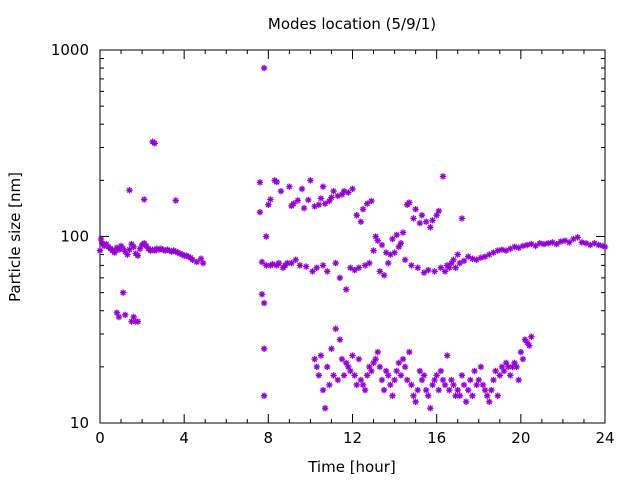 This screenshot has height=480, width=640. What do you see at coordinates (520, 438) in the screenshot?
I see `x-tick-label: 20` at bounding box center [520, 438].